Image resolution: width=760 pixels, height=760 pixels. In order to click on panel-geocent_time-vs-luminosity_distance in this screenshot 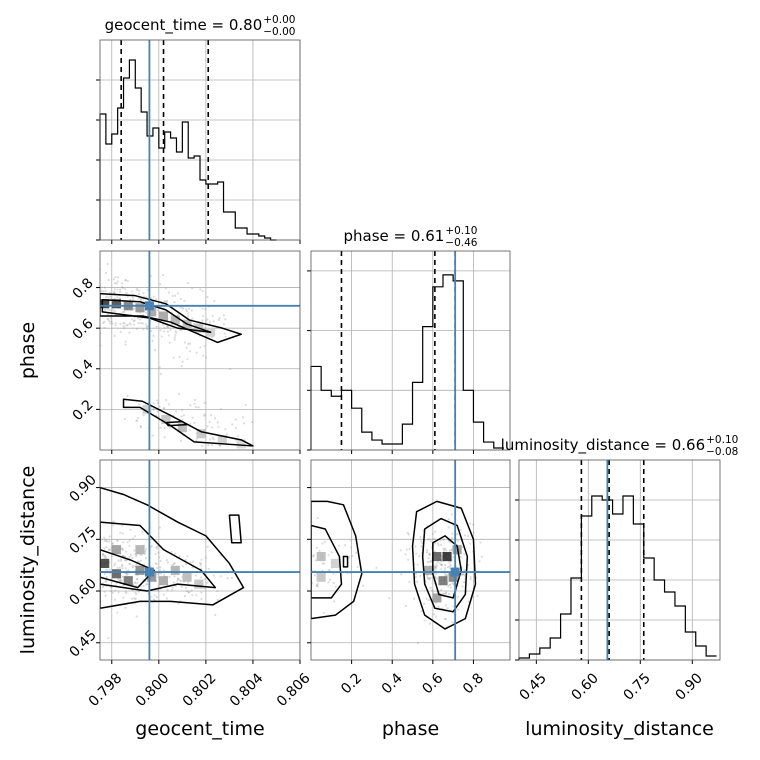, I will do `click(182, 561)`.